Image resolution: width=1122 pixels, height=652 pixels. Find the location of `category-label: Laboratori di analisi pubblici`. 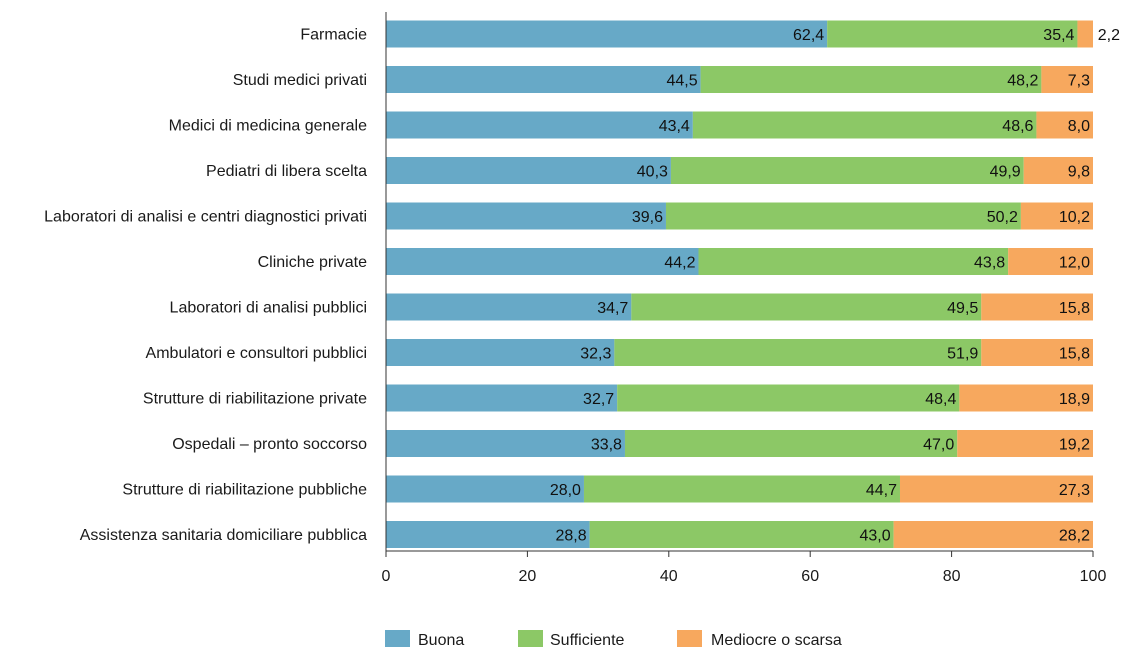

category-label: Laboratori di analisi pubblici is located at coordinates (268, 308).